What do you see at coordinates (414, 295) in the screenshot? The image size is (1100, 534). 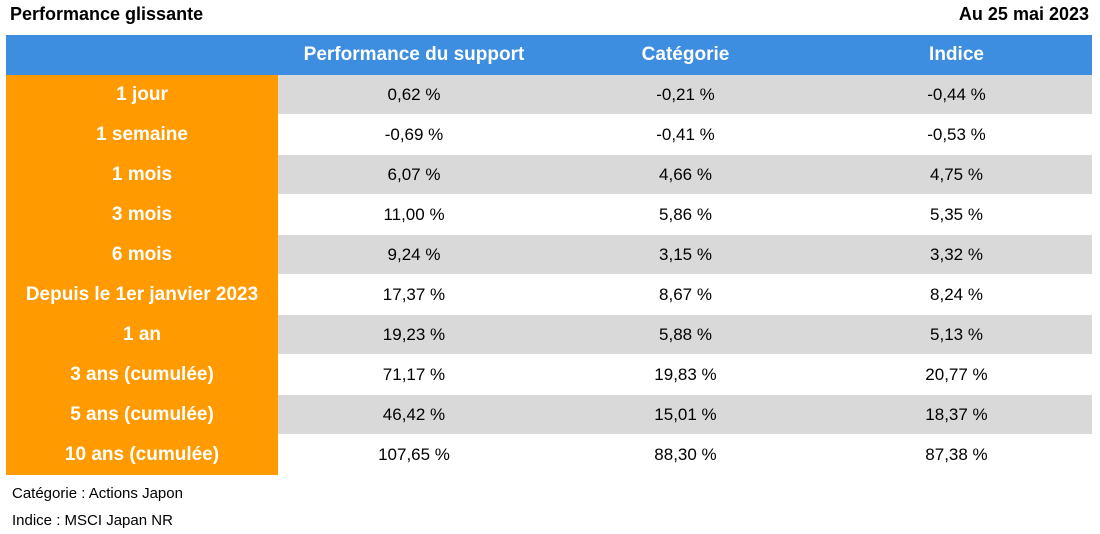 I see `cell-support: 17,37 %` at bounding box center [414, 295].